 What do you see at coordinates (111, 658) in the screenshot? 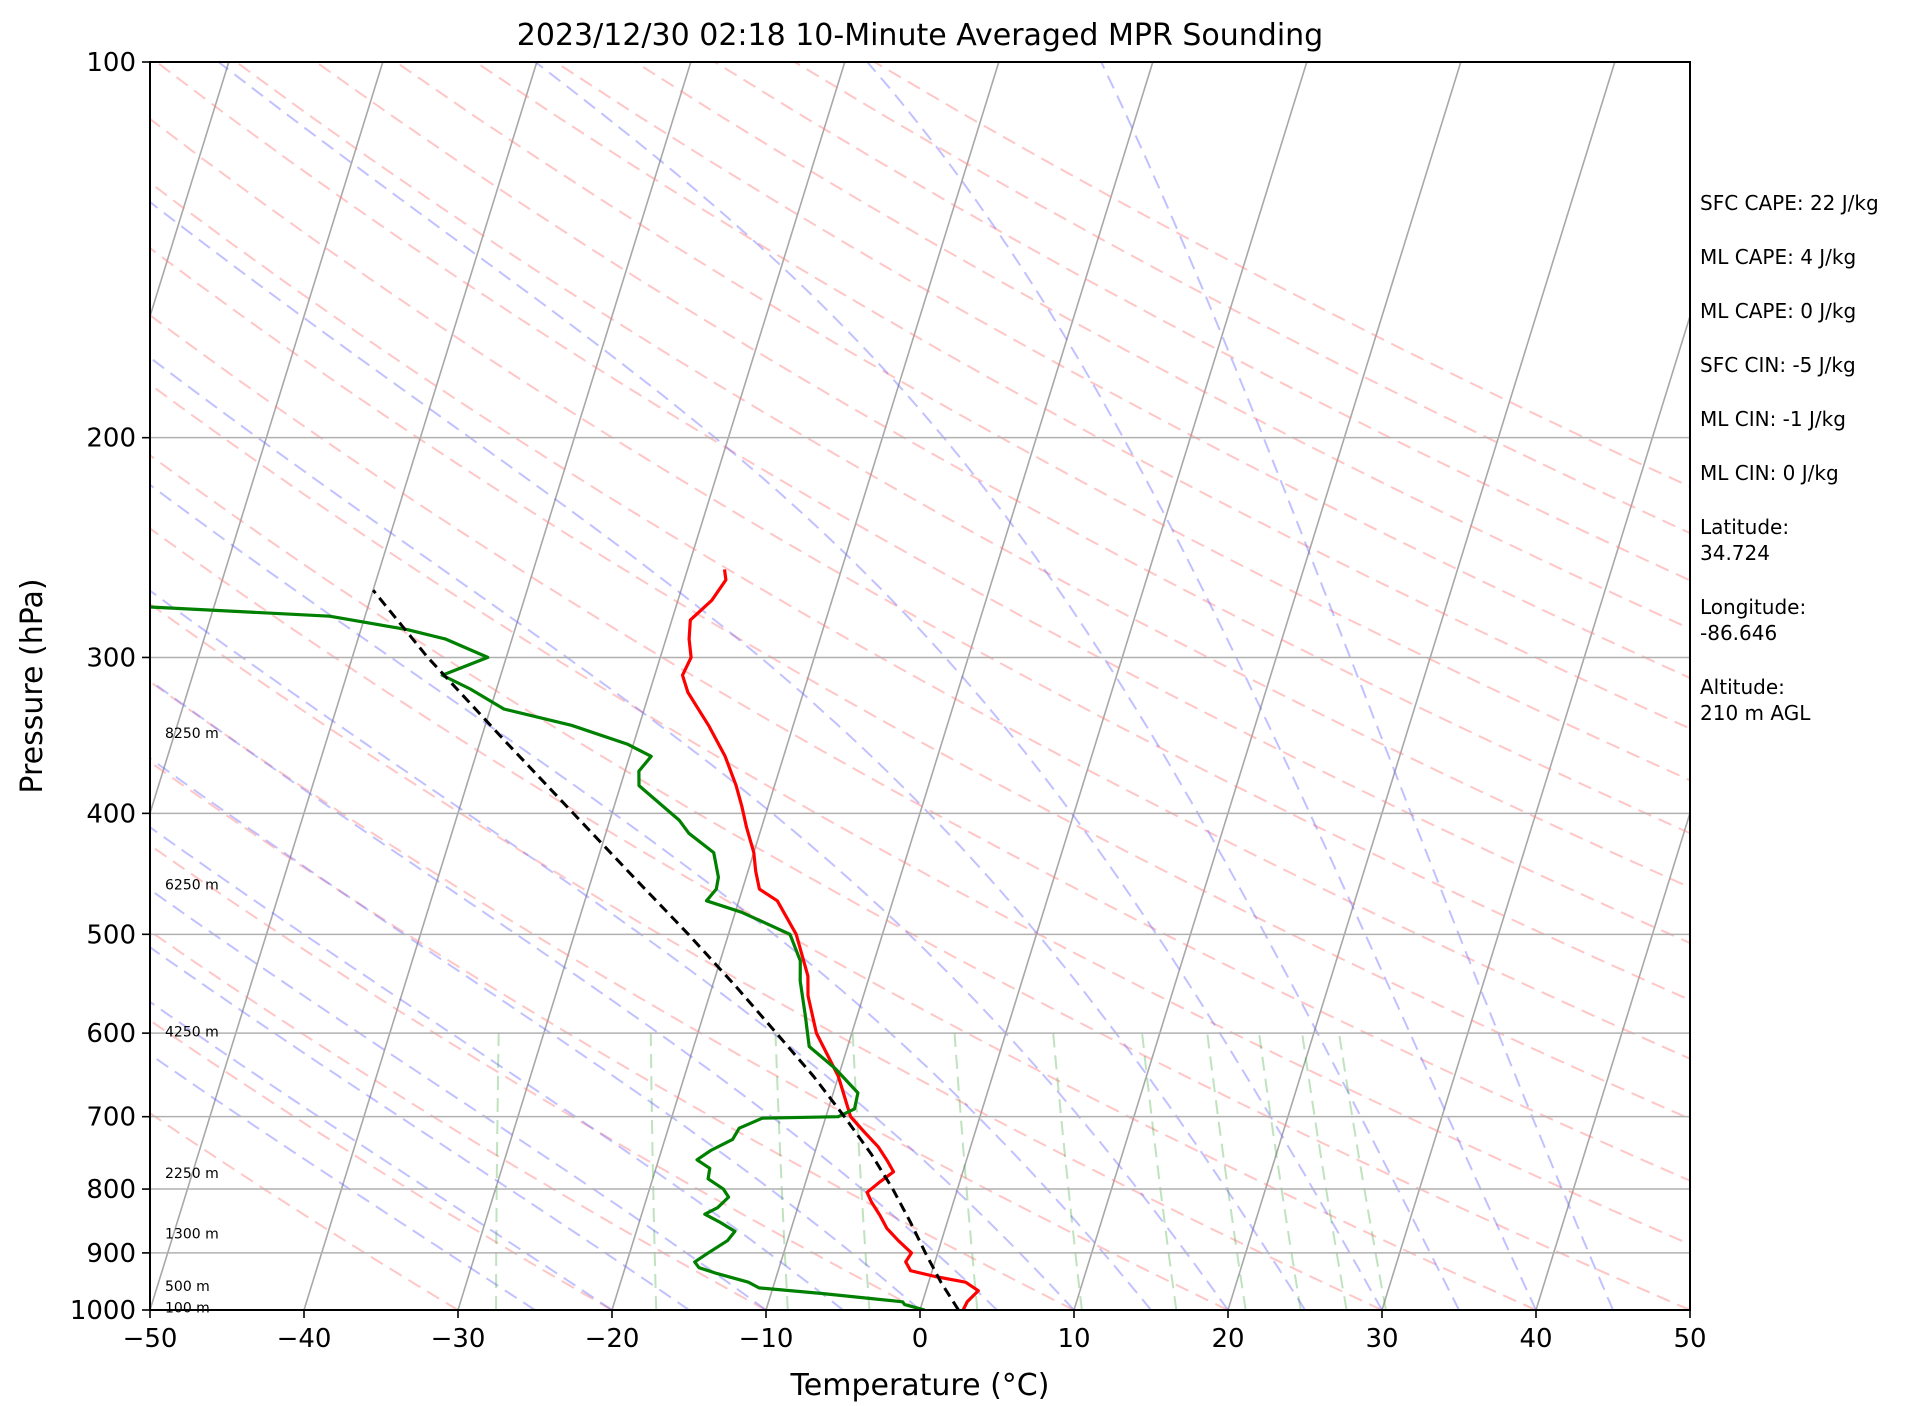
I see `y-tick-label: 300` at bounding box center [111, 658].